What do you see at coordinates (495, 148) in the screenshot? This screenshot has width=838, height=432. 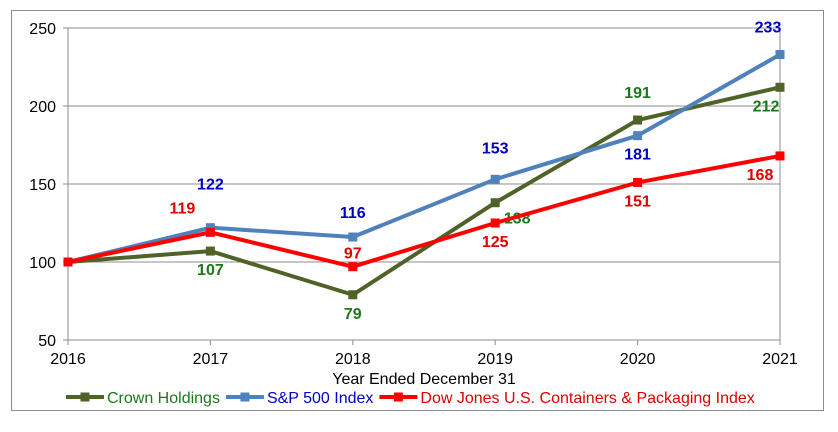 I see `data-label: 153` at bounding box center [495, 148].